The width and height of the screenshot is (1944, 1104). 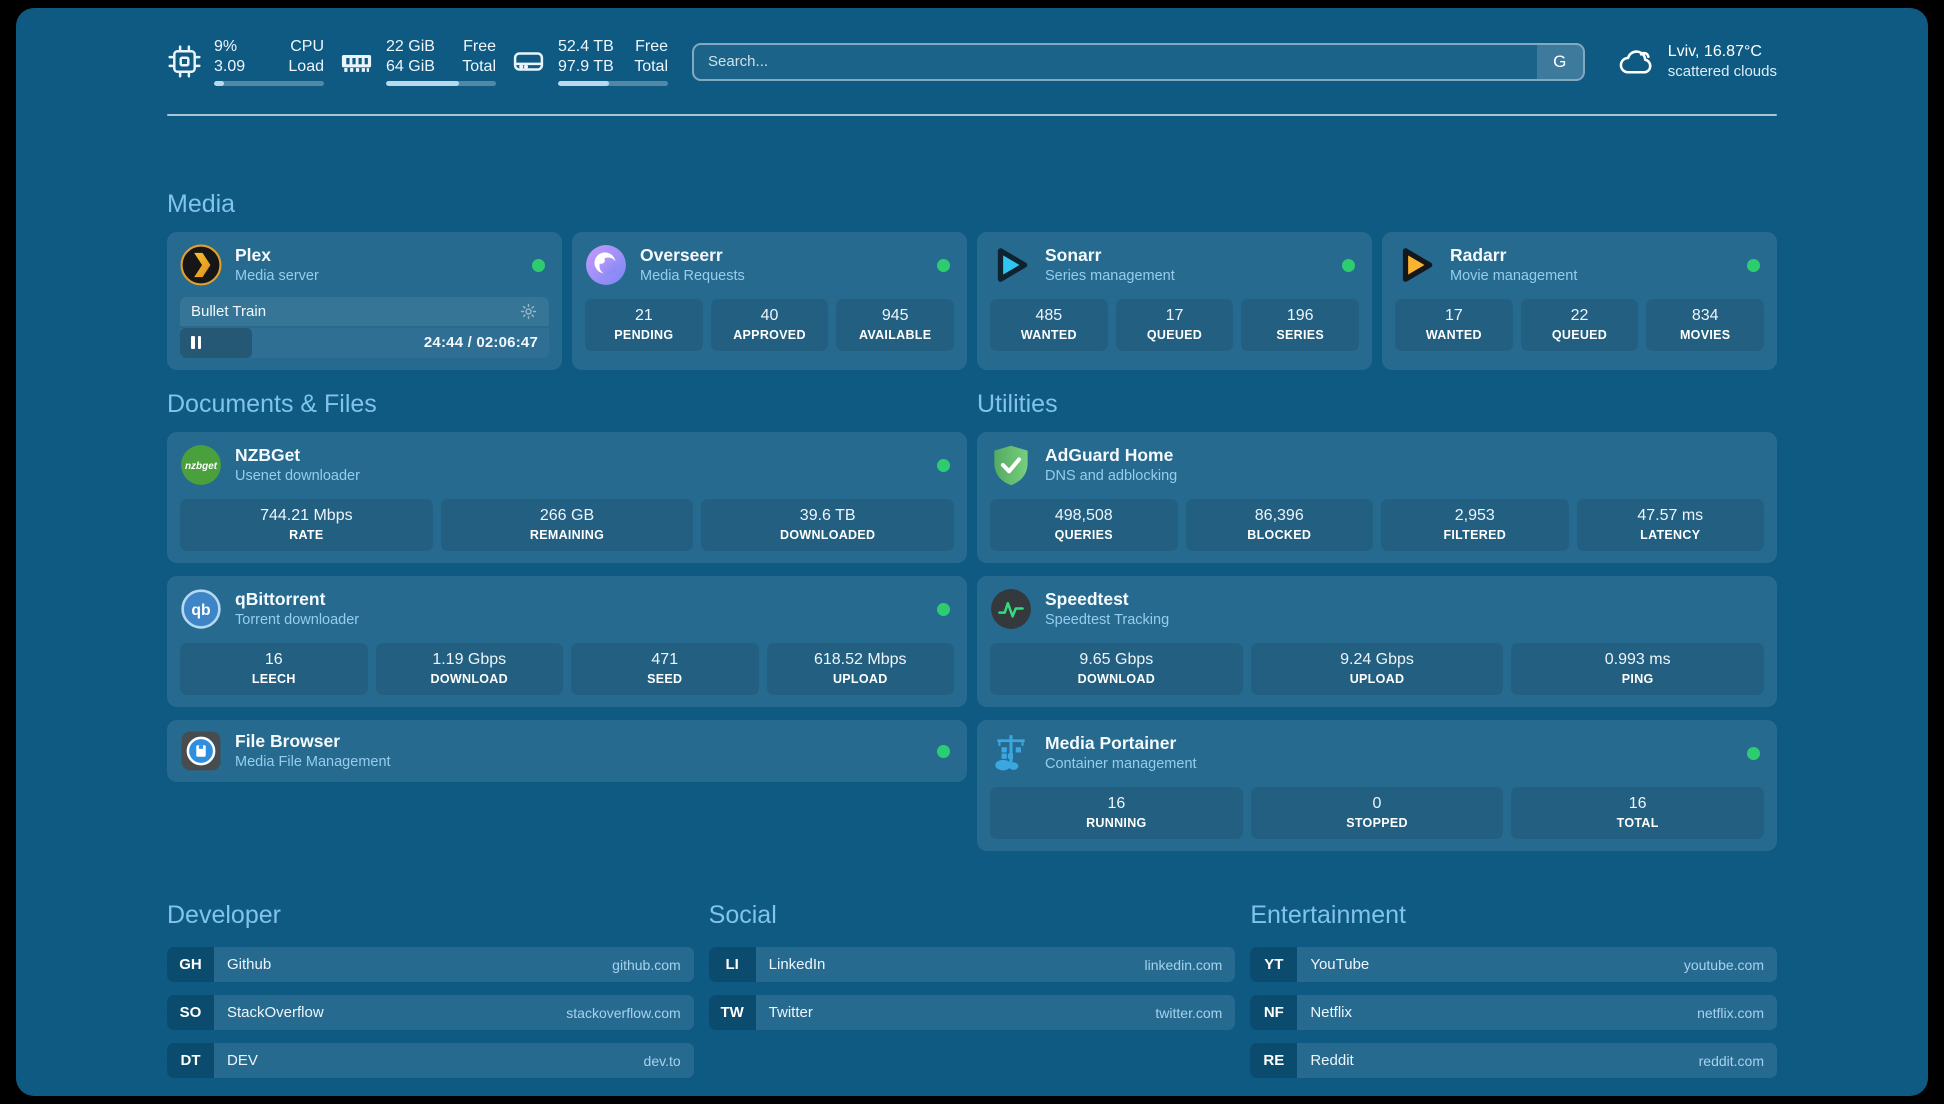 I want to click on service-description: Movie management, so click(x=1514, y=276).